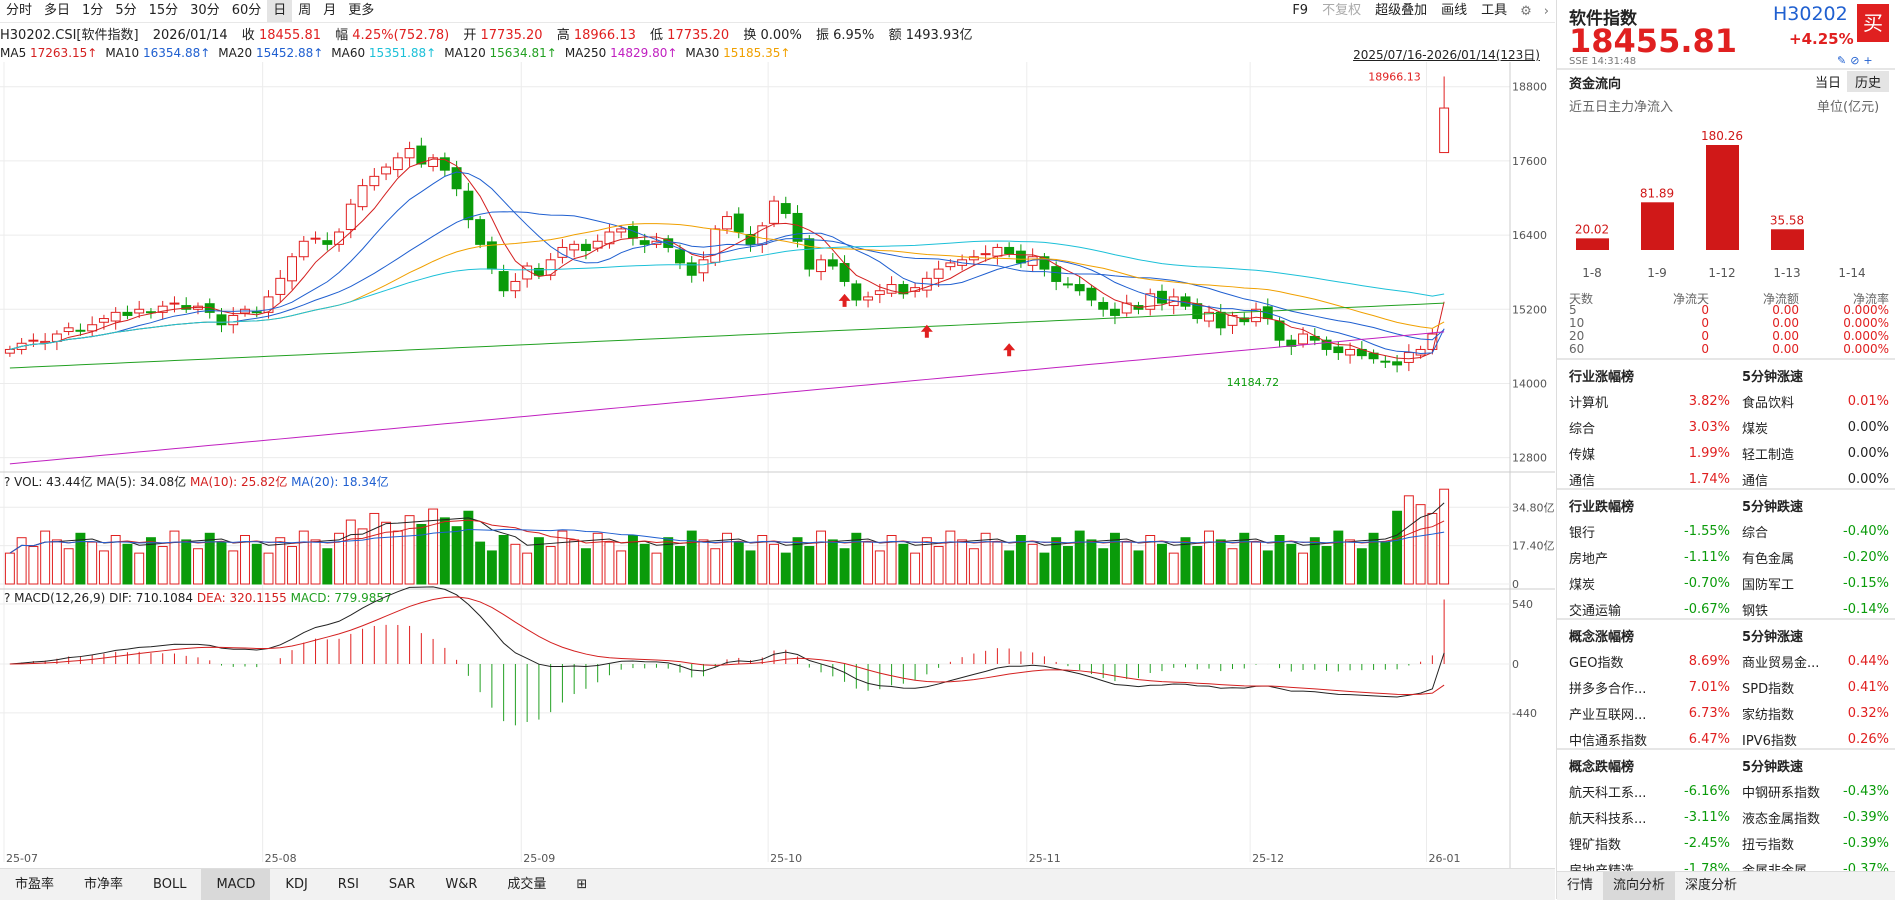 This screenshot has height=900, width=1895. Describe the element at coordinates (727, 295) in the screenshot. I see `ma60-line` at that location.